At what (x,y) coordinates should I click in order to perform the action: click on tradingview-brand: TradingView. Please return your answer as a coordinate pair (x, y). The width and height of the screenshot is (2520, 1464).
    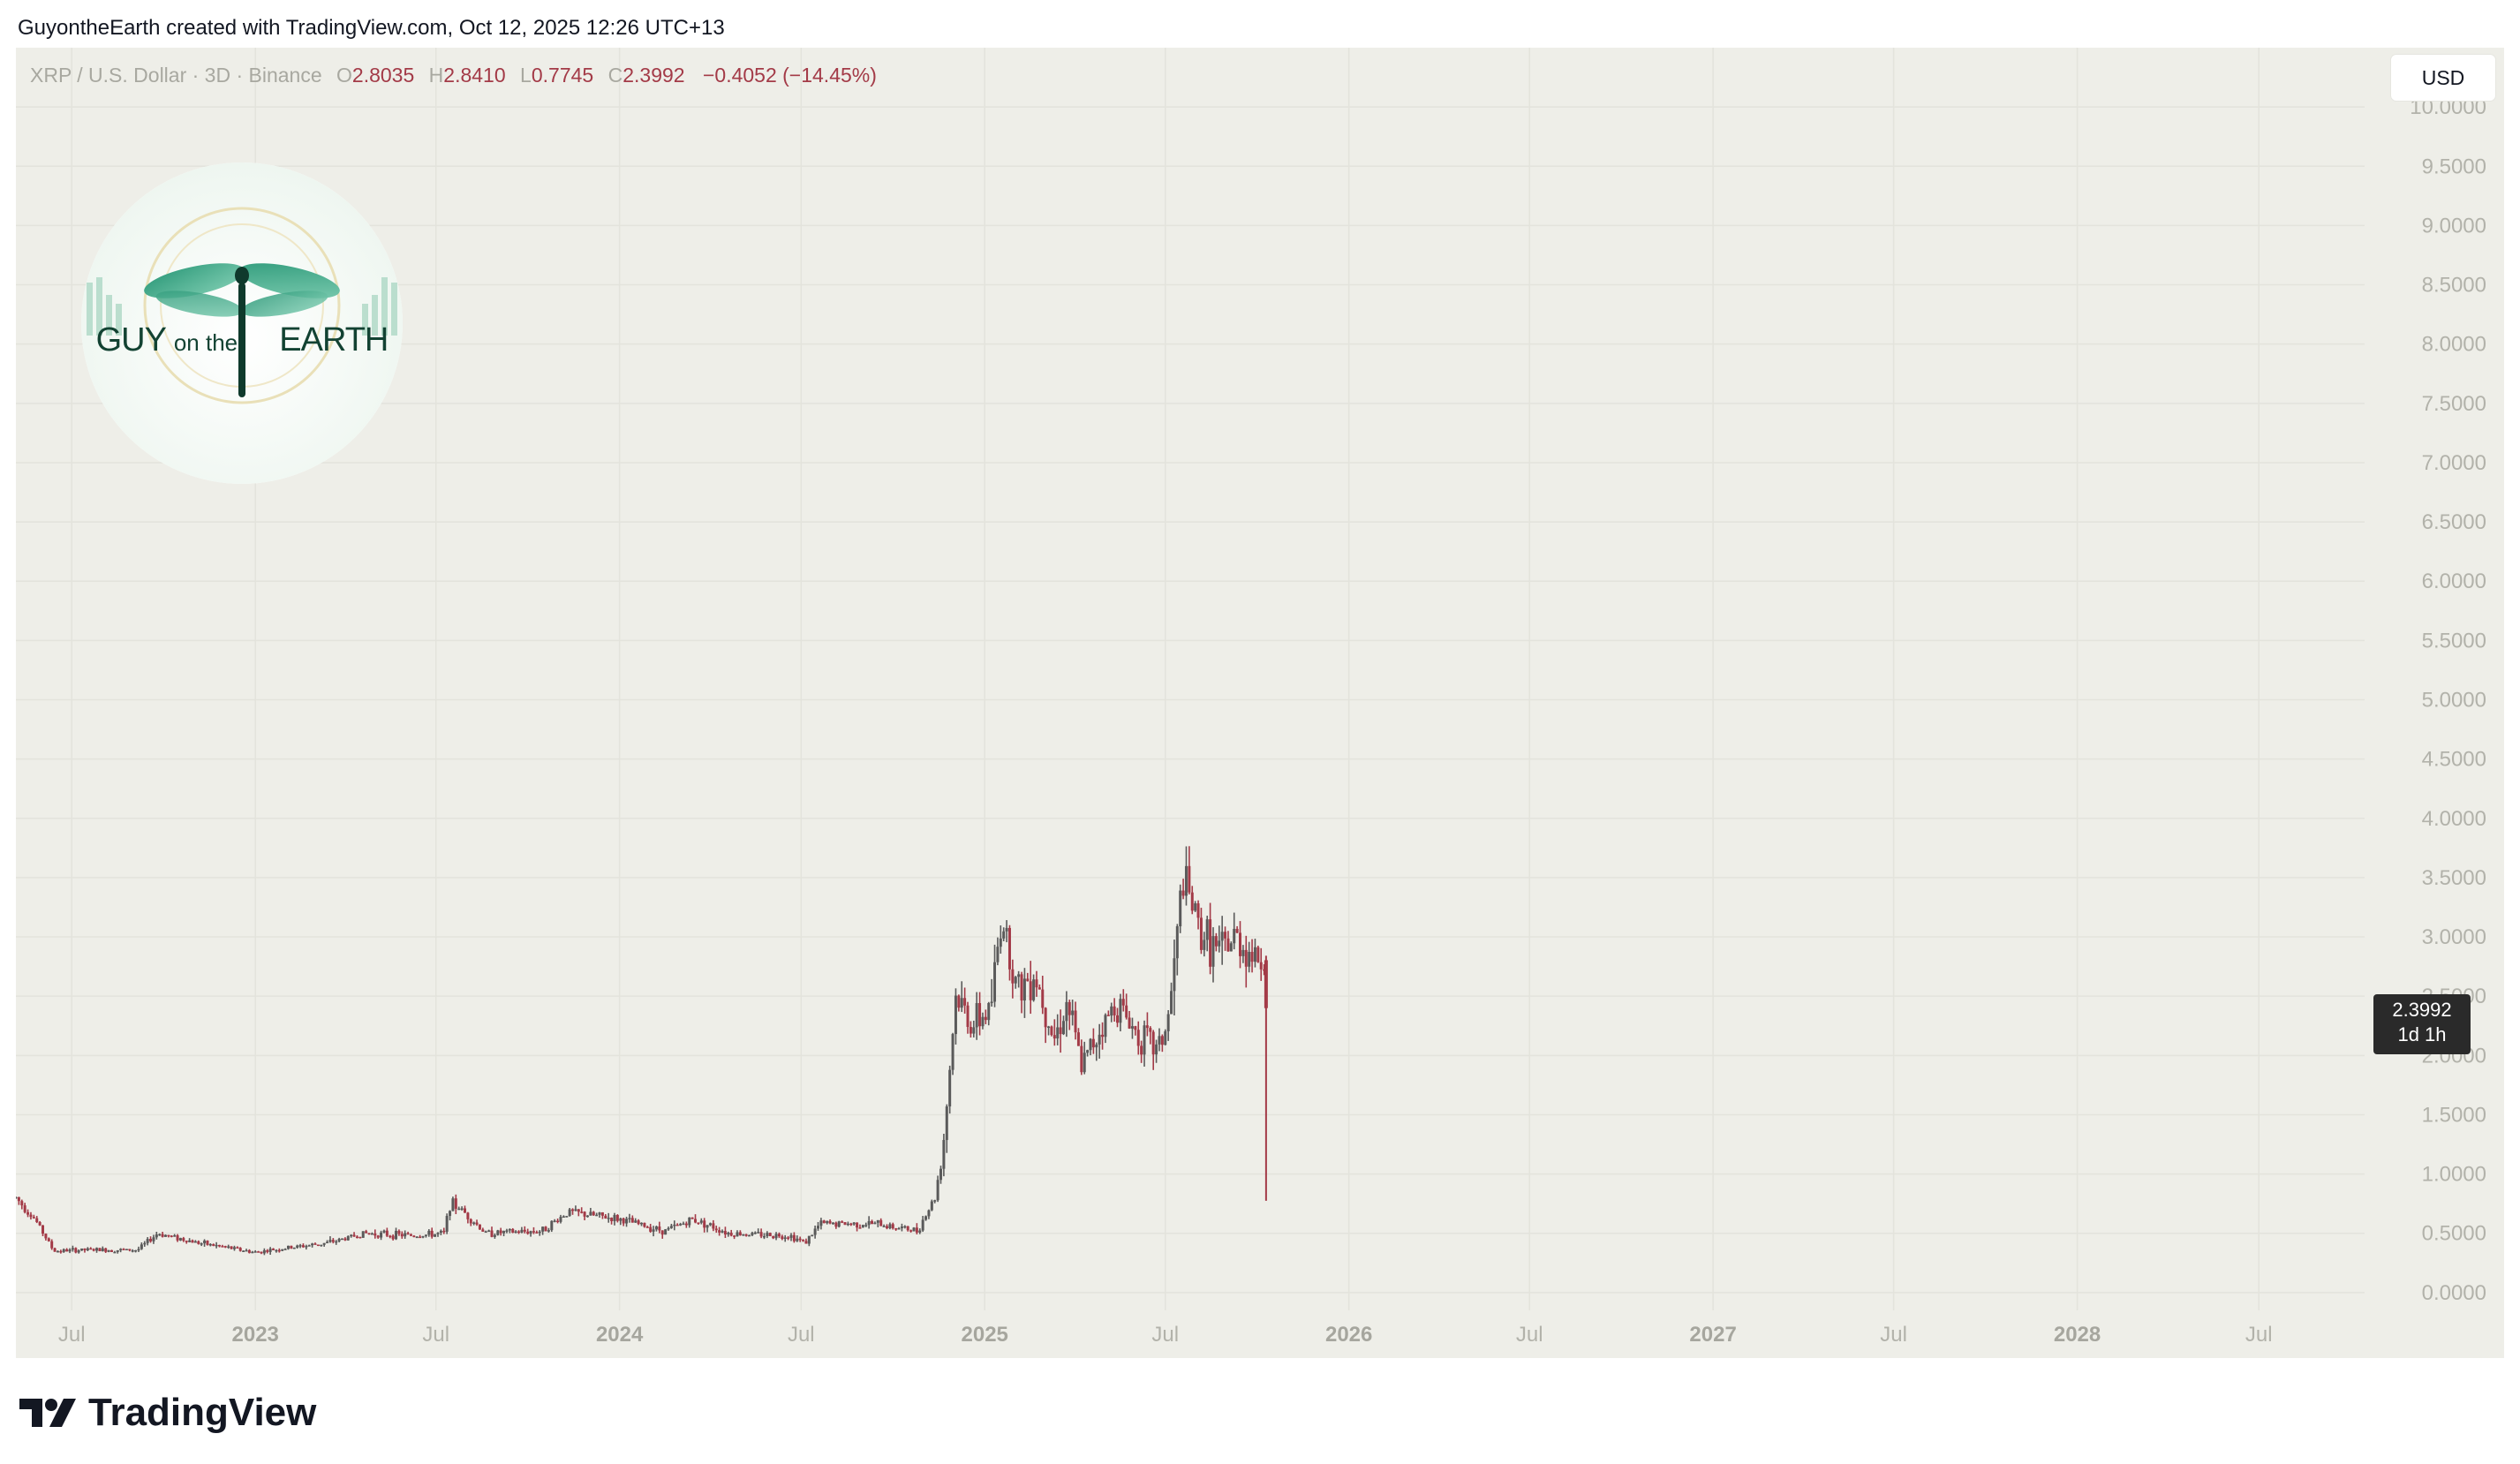
    Looking at the image, I should click on (167, 1412).